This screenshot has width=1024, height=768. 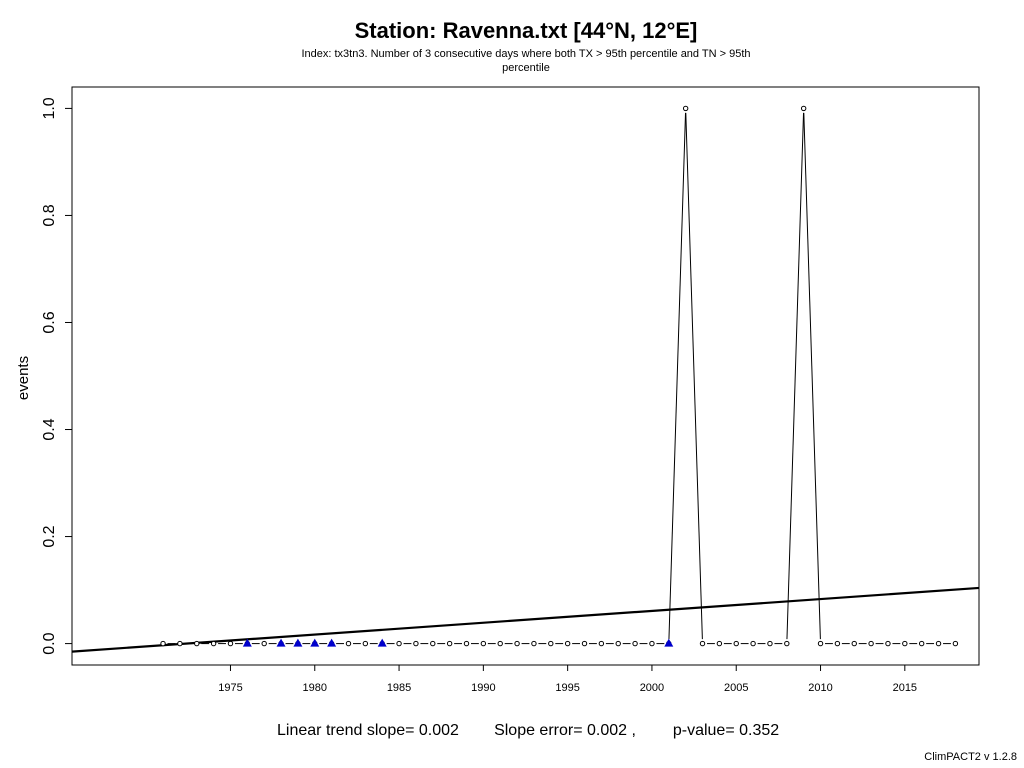 What do you see at coordinates (525, 619) in the screenshot?
I see `trend-line` at bounding box center [525, 619].